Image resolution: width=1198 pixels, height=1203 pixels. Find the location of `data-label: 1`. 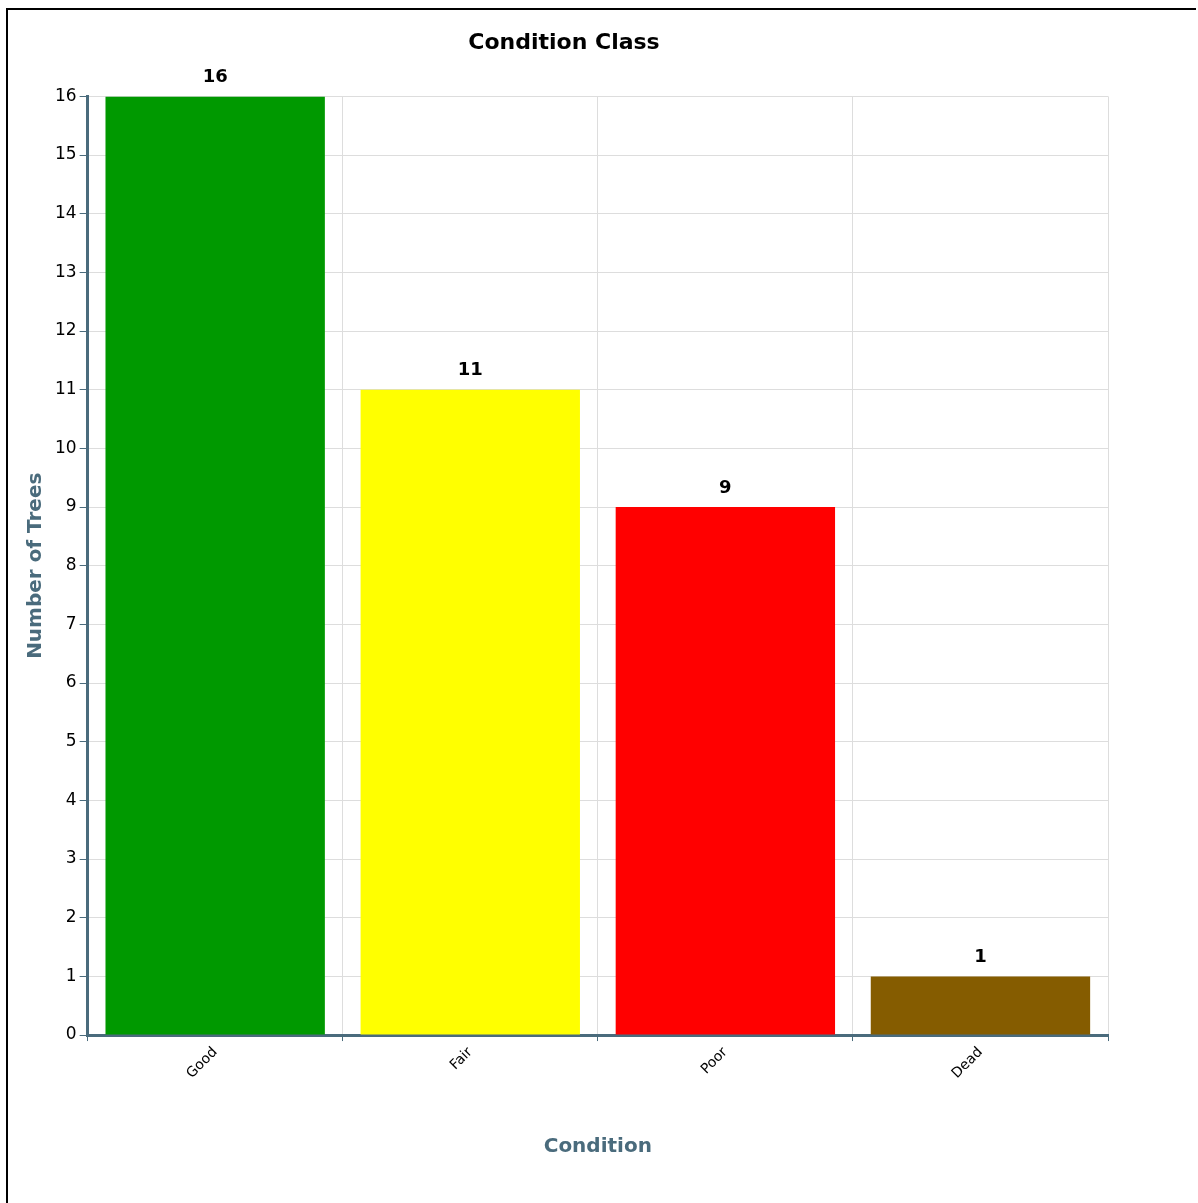

data-label: 1 is located at coordinates (980, 956).